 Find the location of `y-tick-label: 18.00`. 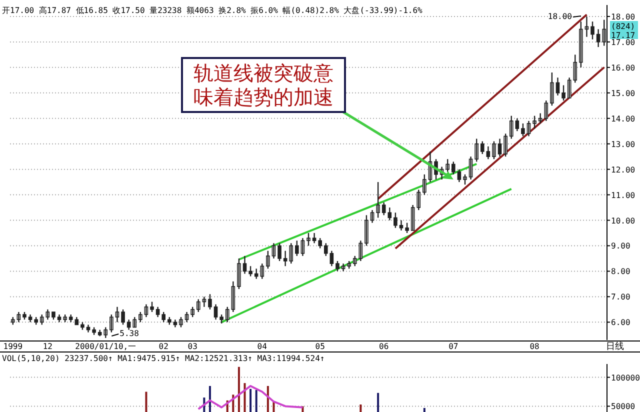

y-tick-label: 18.00 is located at coordinates (623, 17).